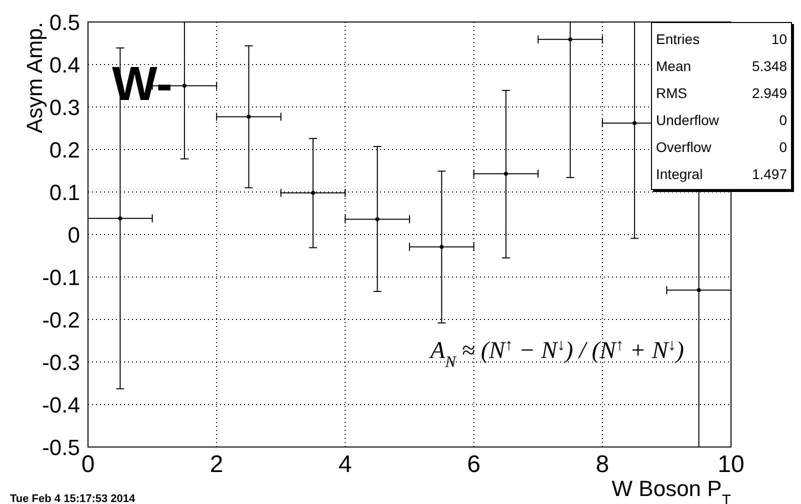  Describe the element at coordinates (603, 464) in the screenshot. I see `x-tick-label: 8` at that location.